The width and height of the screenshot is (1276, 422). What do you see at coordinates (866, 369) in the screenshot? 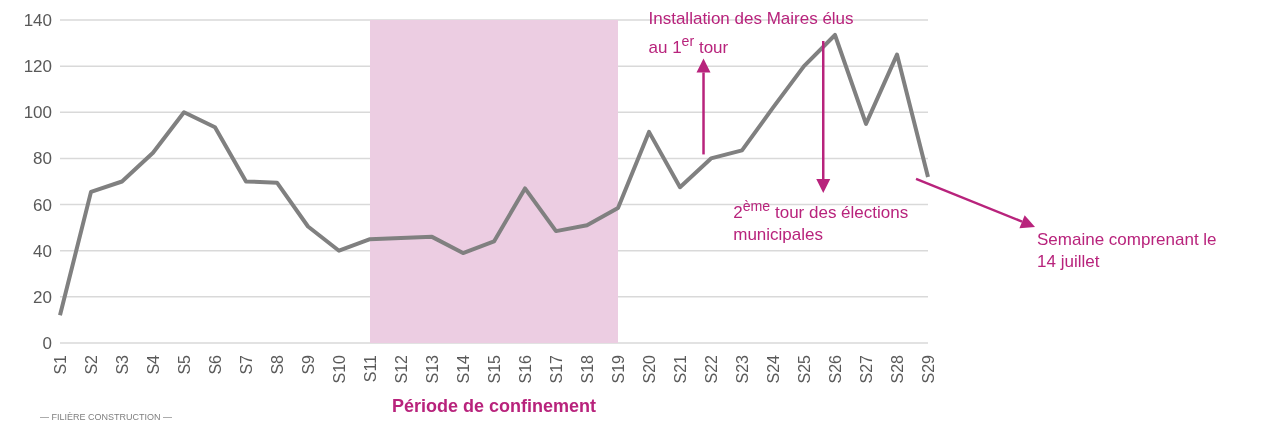
I see `x-tick-label: S27` at bounding box center [866, 369].